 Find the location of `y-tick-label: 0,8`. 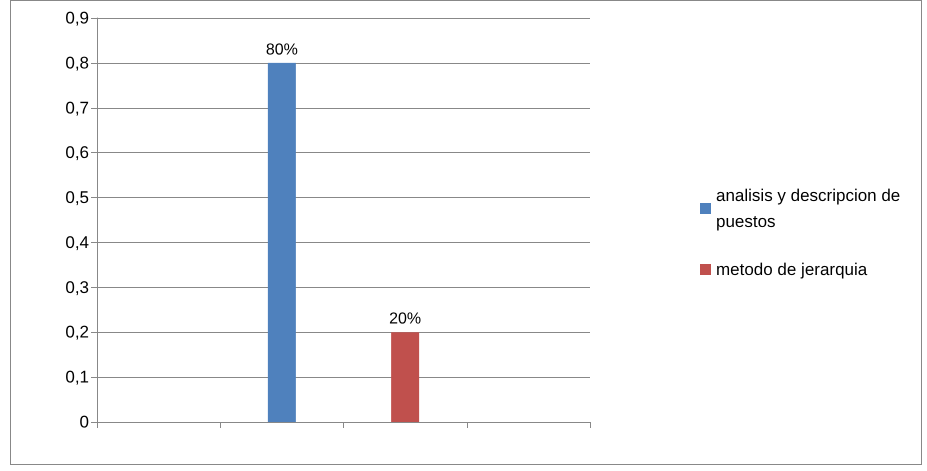

y-tick-label: 0,8 is located at coordinates (77, 62).